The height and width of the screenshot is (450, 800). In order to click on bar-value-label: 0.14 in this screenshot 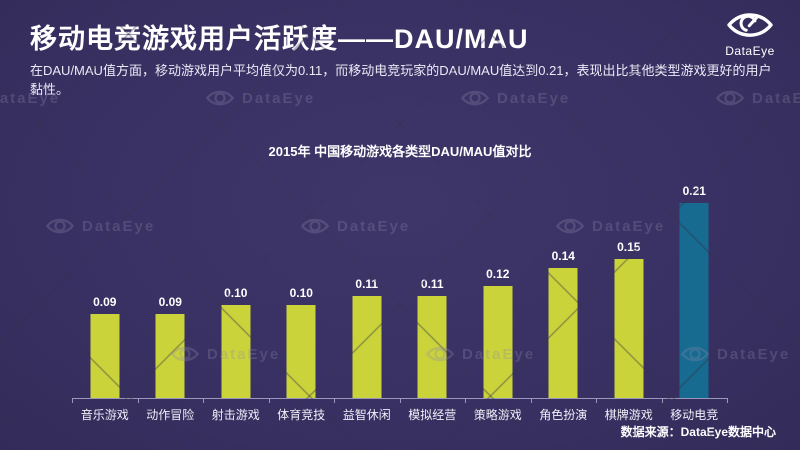, I will do `click(563, 255)`.